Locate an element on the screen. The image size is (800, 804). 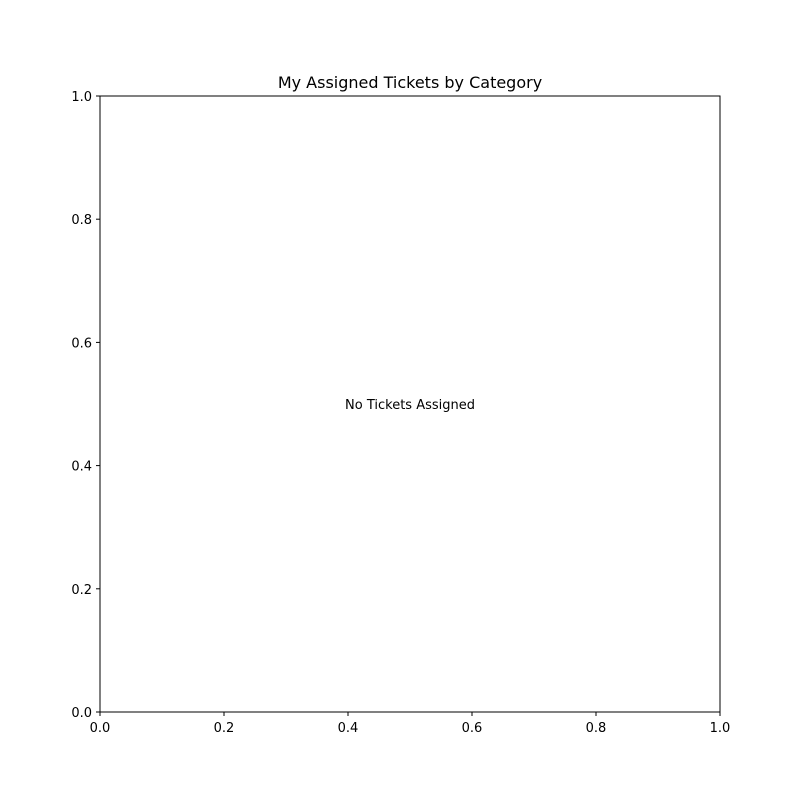
y-tick-label: 0.4 is located at coordinates (81, 467).